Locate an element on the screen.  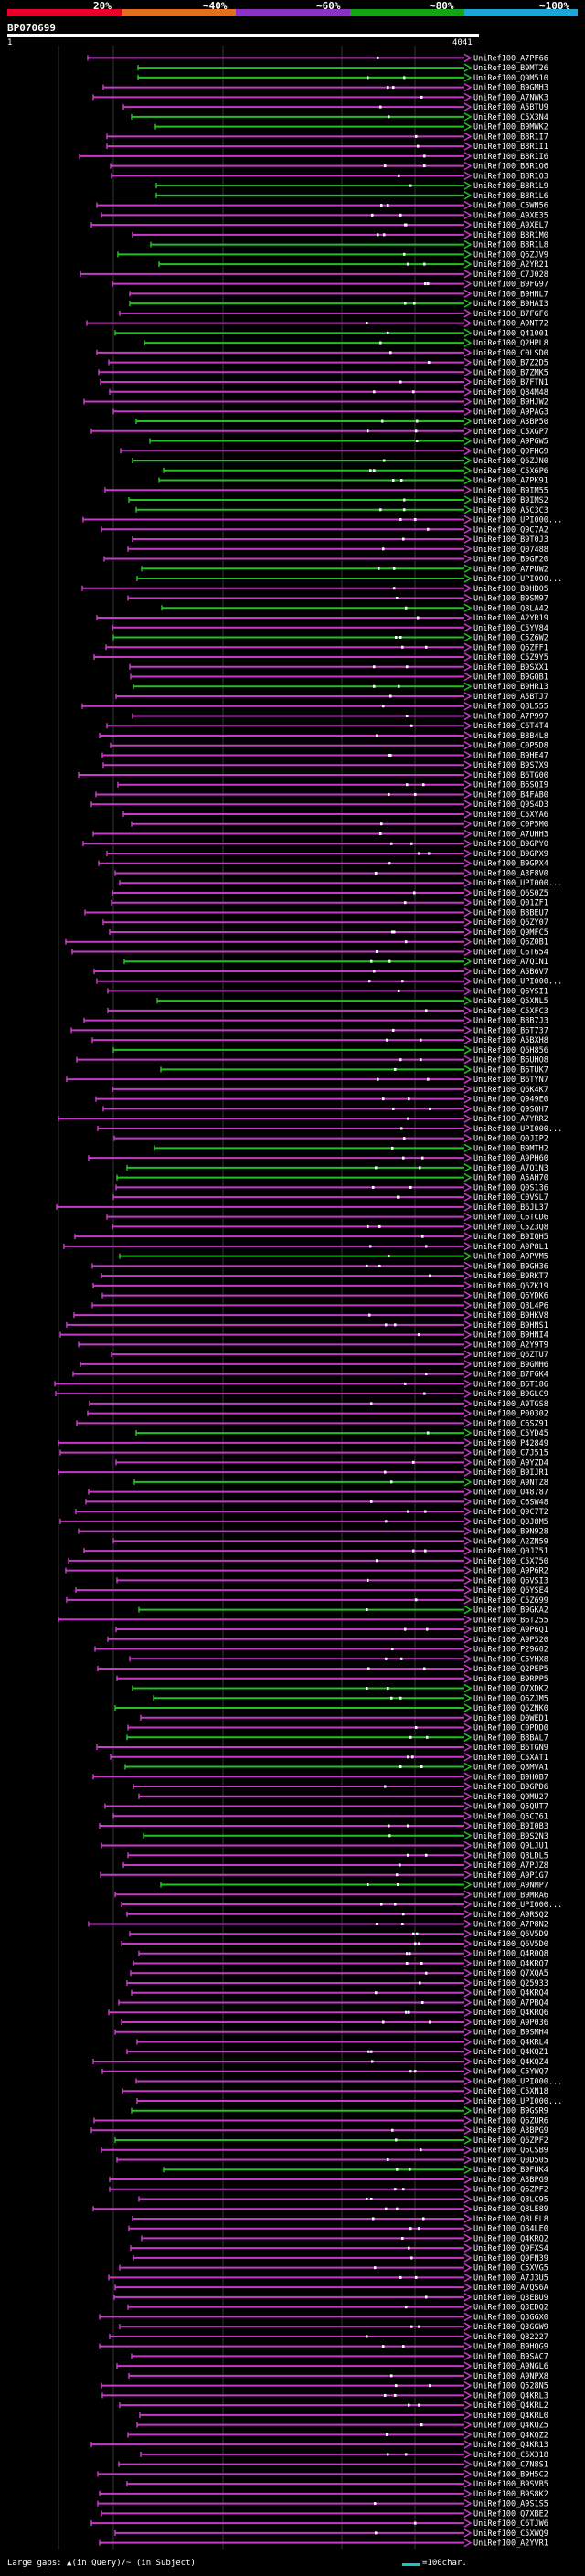
hit-id-label: UniRef100_C7J515 is located at coordinates (511, 1453).